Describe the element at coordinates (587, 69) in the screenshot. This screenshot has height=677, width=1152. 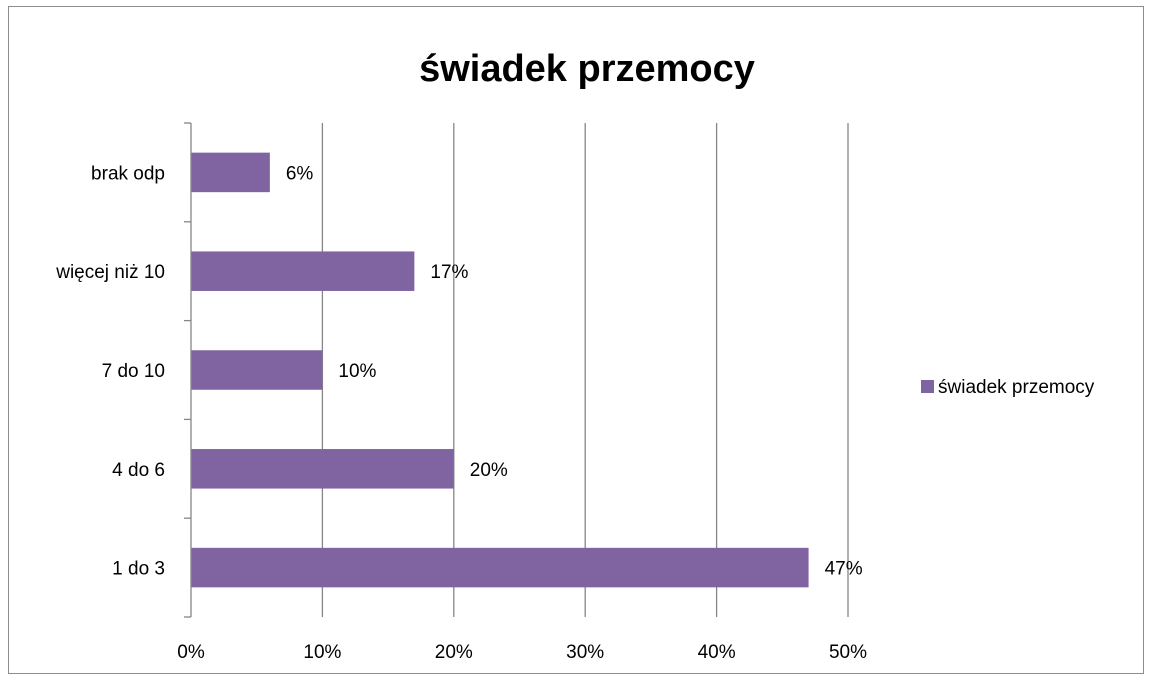
I see `chart-title: świadek przemocy` at that location.